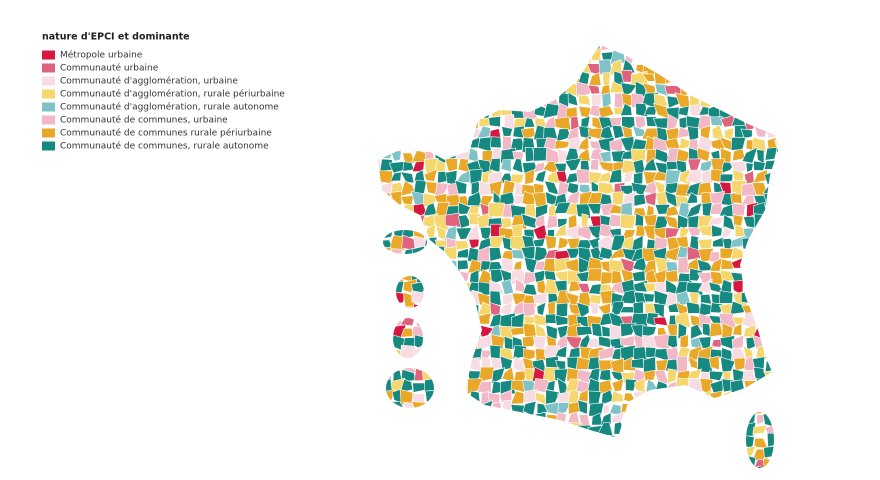 This screenshot has width=880, height=480. What do you see at coordinates (48, 68) in the screenshot?
I see `legend-swatch` at bounding box center [48, 68].